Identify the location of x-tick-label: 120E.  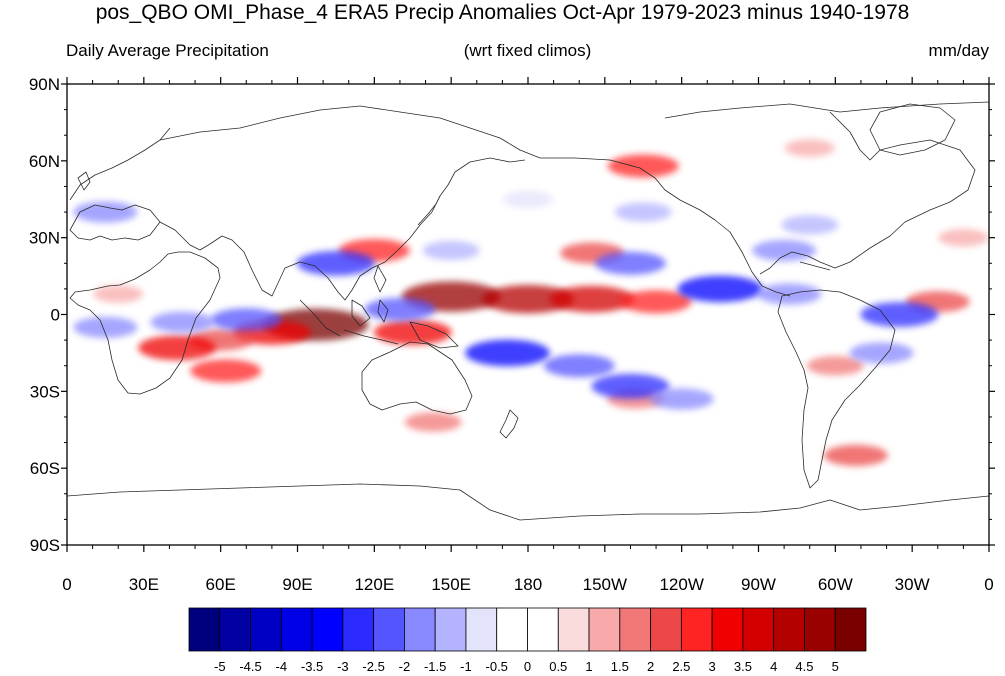
(374, 584).